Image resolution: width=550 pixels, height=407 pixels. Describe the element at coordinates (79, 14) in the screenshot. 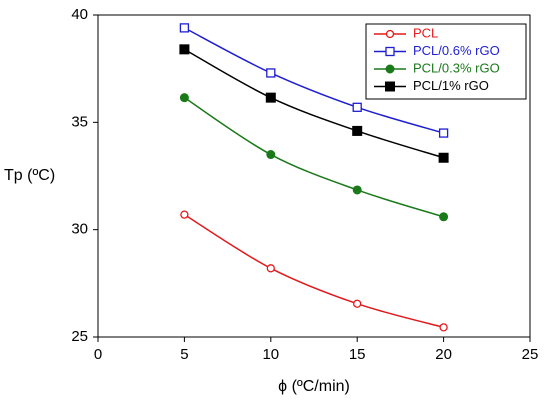

I see `y-tick-label: 40` at that location.